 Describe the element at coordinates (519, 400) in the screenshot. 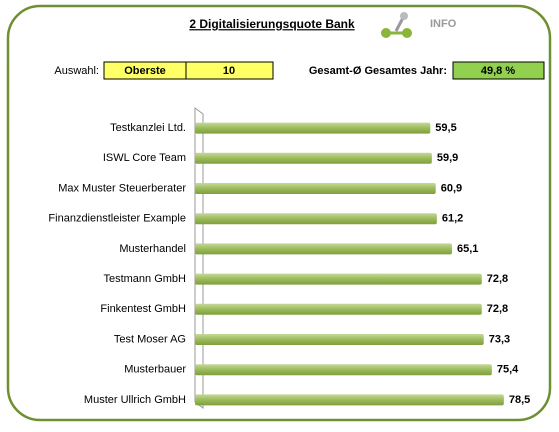

I see `value-label: 78,5` at that location.